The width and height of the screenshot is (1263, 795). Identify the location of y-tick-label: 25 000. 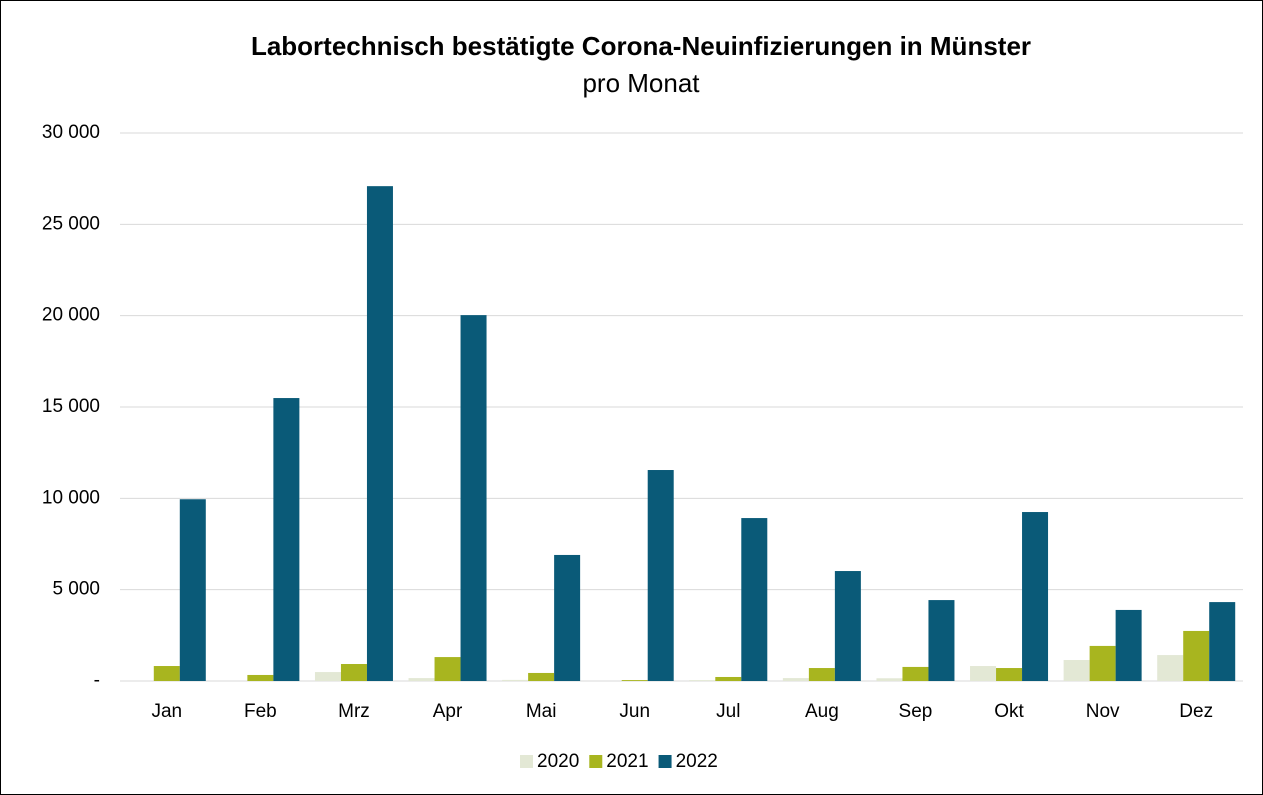
(71, 223).